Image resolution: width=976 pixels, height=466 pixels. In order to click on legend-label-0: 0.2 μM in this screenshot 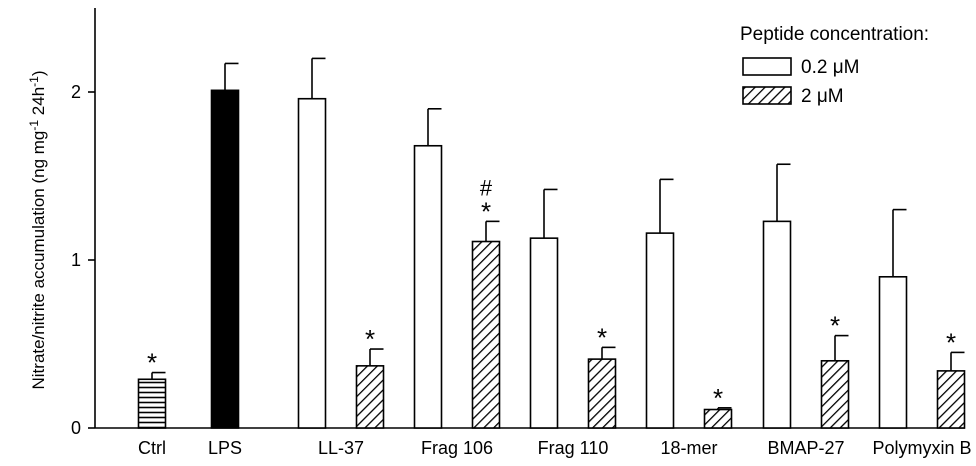, I will do `click(830, 67)`.